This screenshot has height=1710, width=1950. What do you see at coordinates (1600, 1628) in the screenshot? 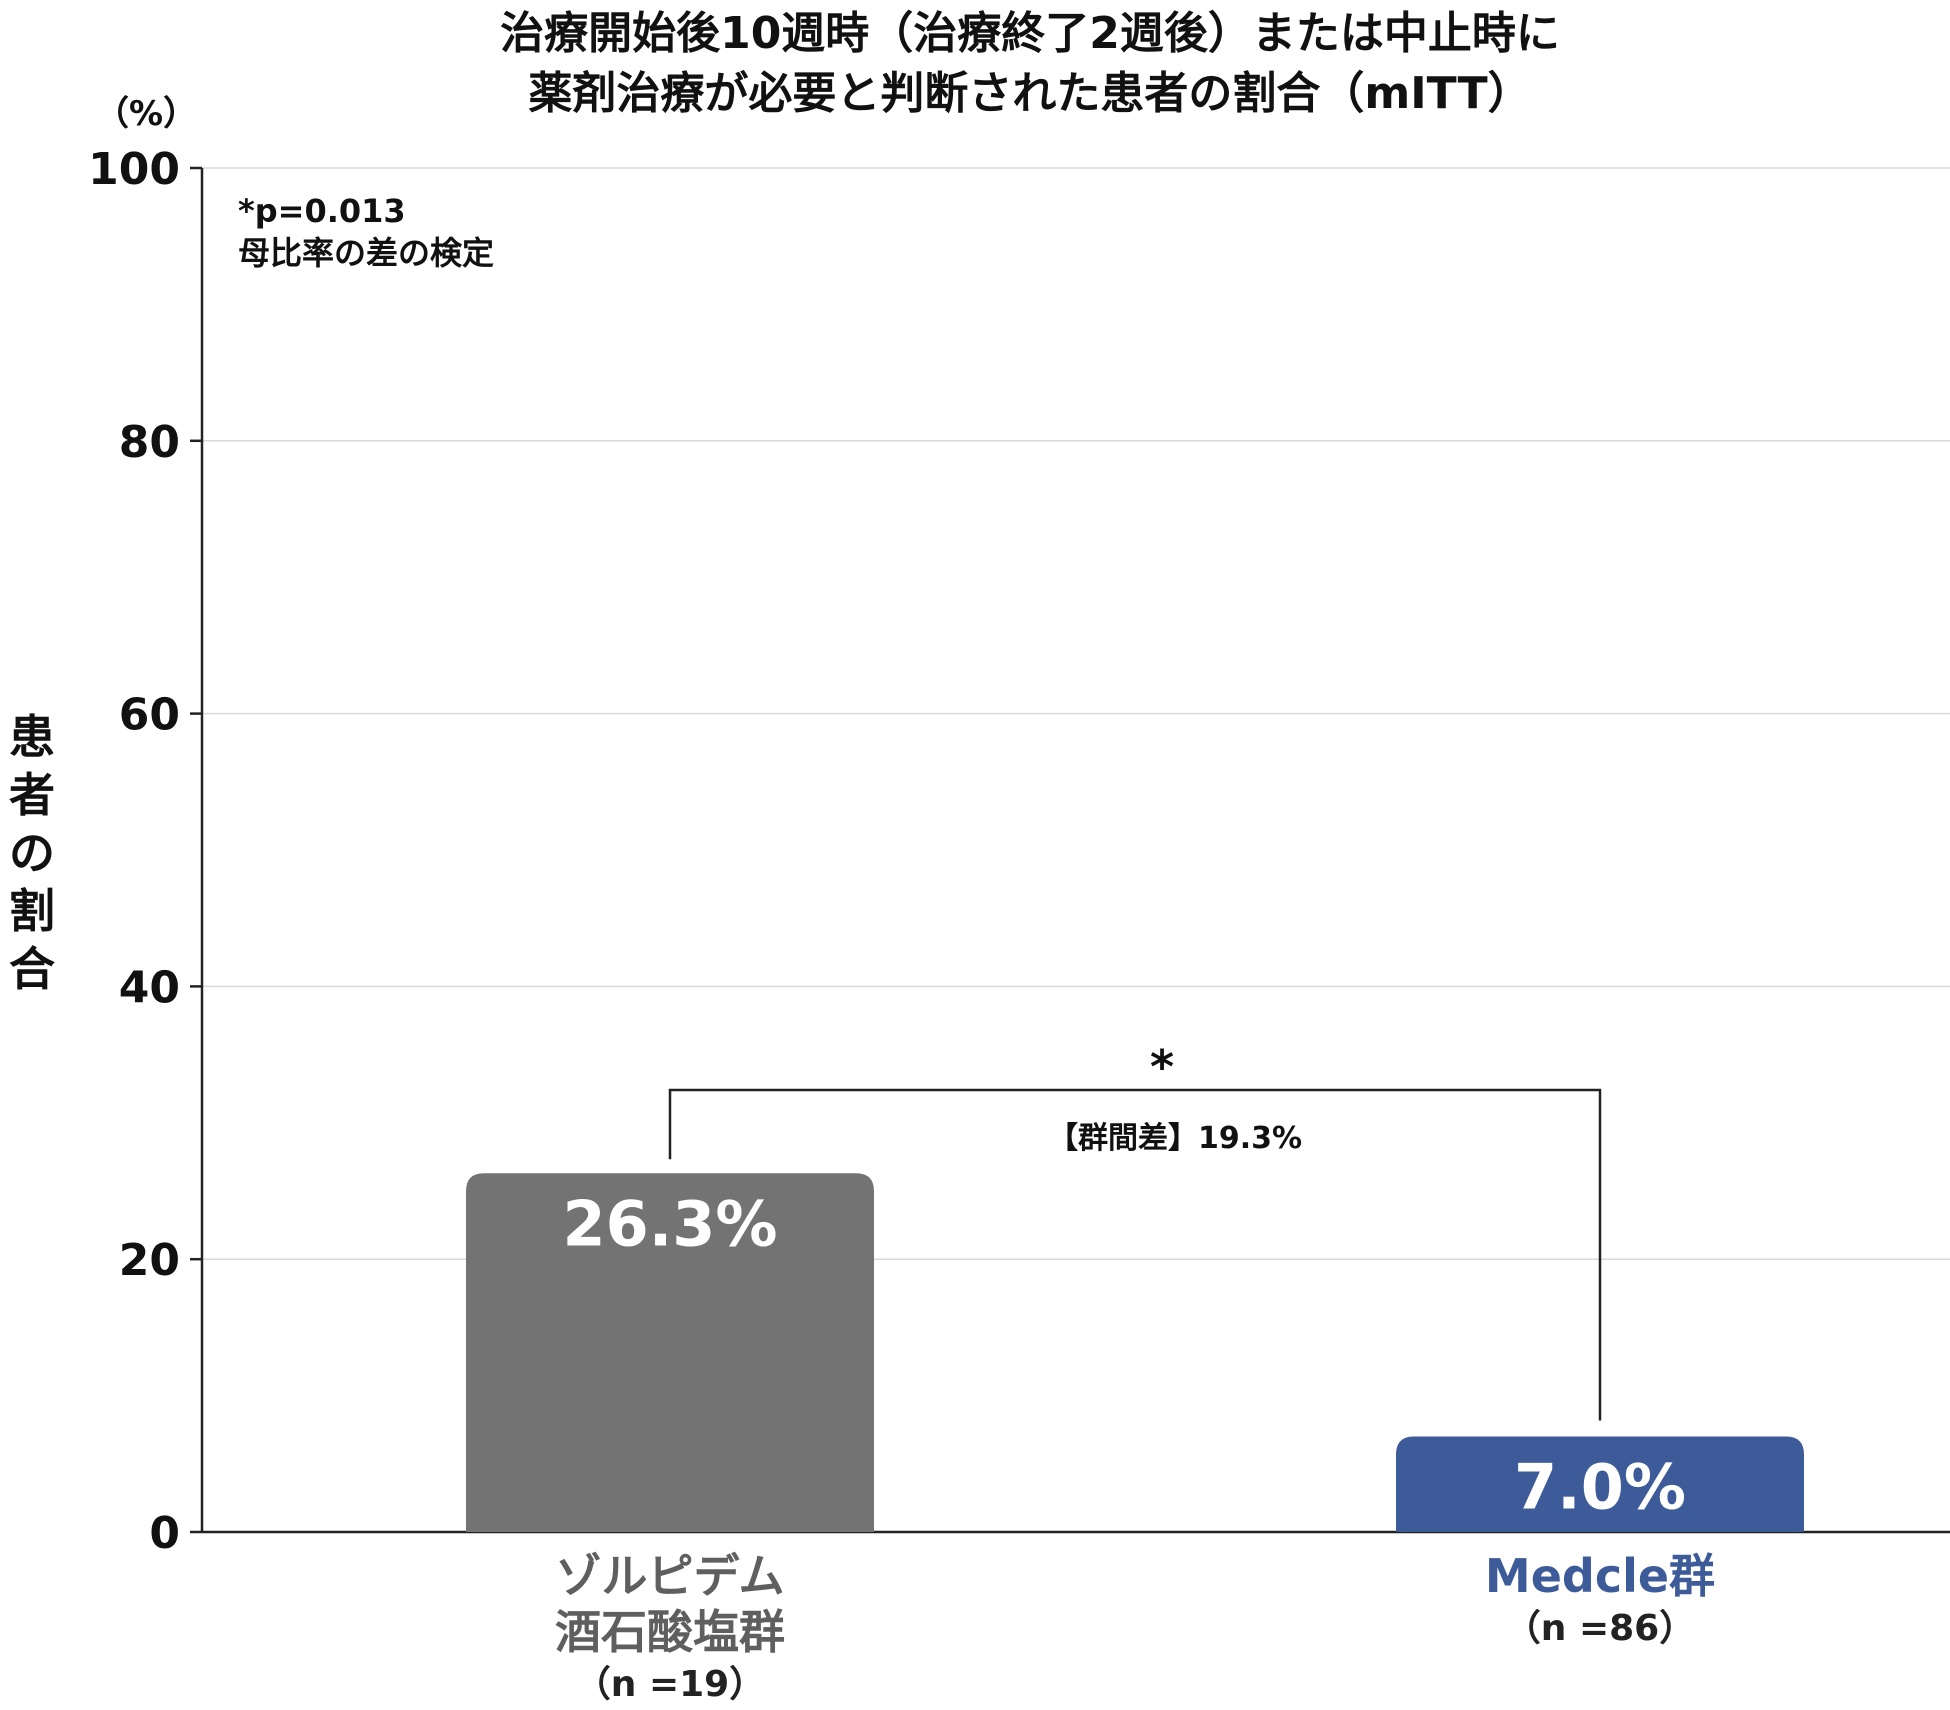
I see `category-n-label: （n =86）` at bounding box center [1600, 1628].